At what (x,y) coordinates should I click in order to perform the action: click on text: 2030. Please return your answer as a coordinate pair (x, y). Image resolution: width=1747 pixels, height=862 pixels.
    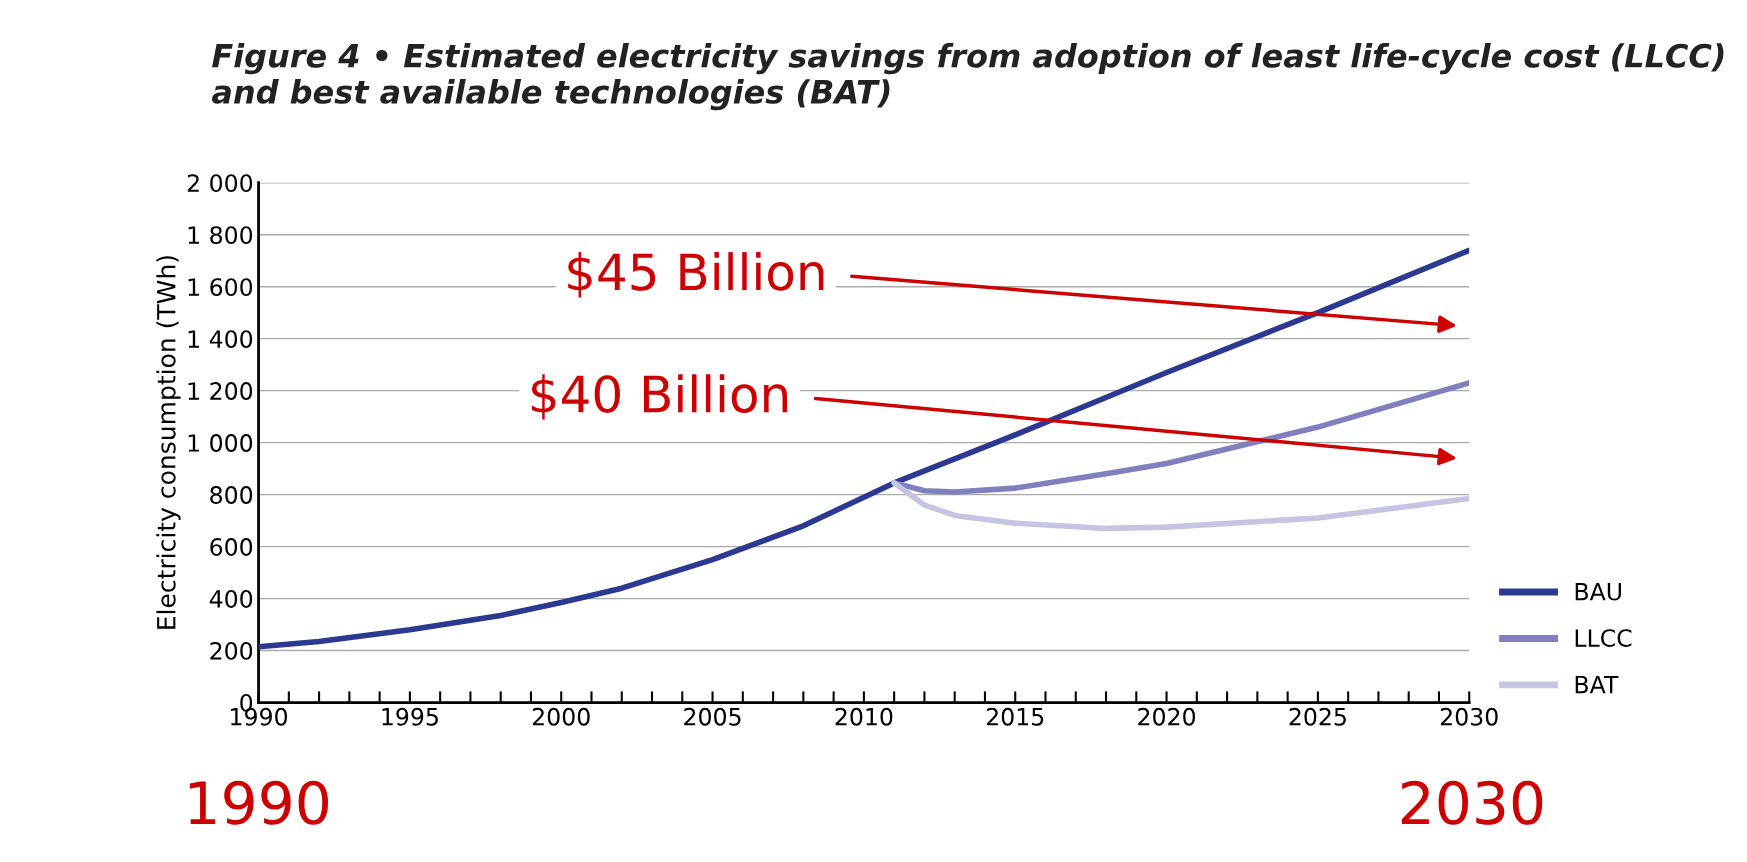
    Looking at the image, I should click on (1472, 802).